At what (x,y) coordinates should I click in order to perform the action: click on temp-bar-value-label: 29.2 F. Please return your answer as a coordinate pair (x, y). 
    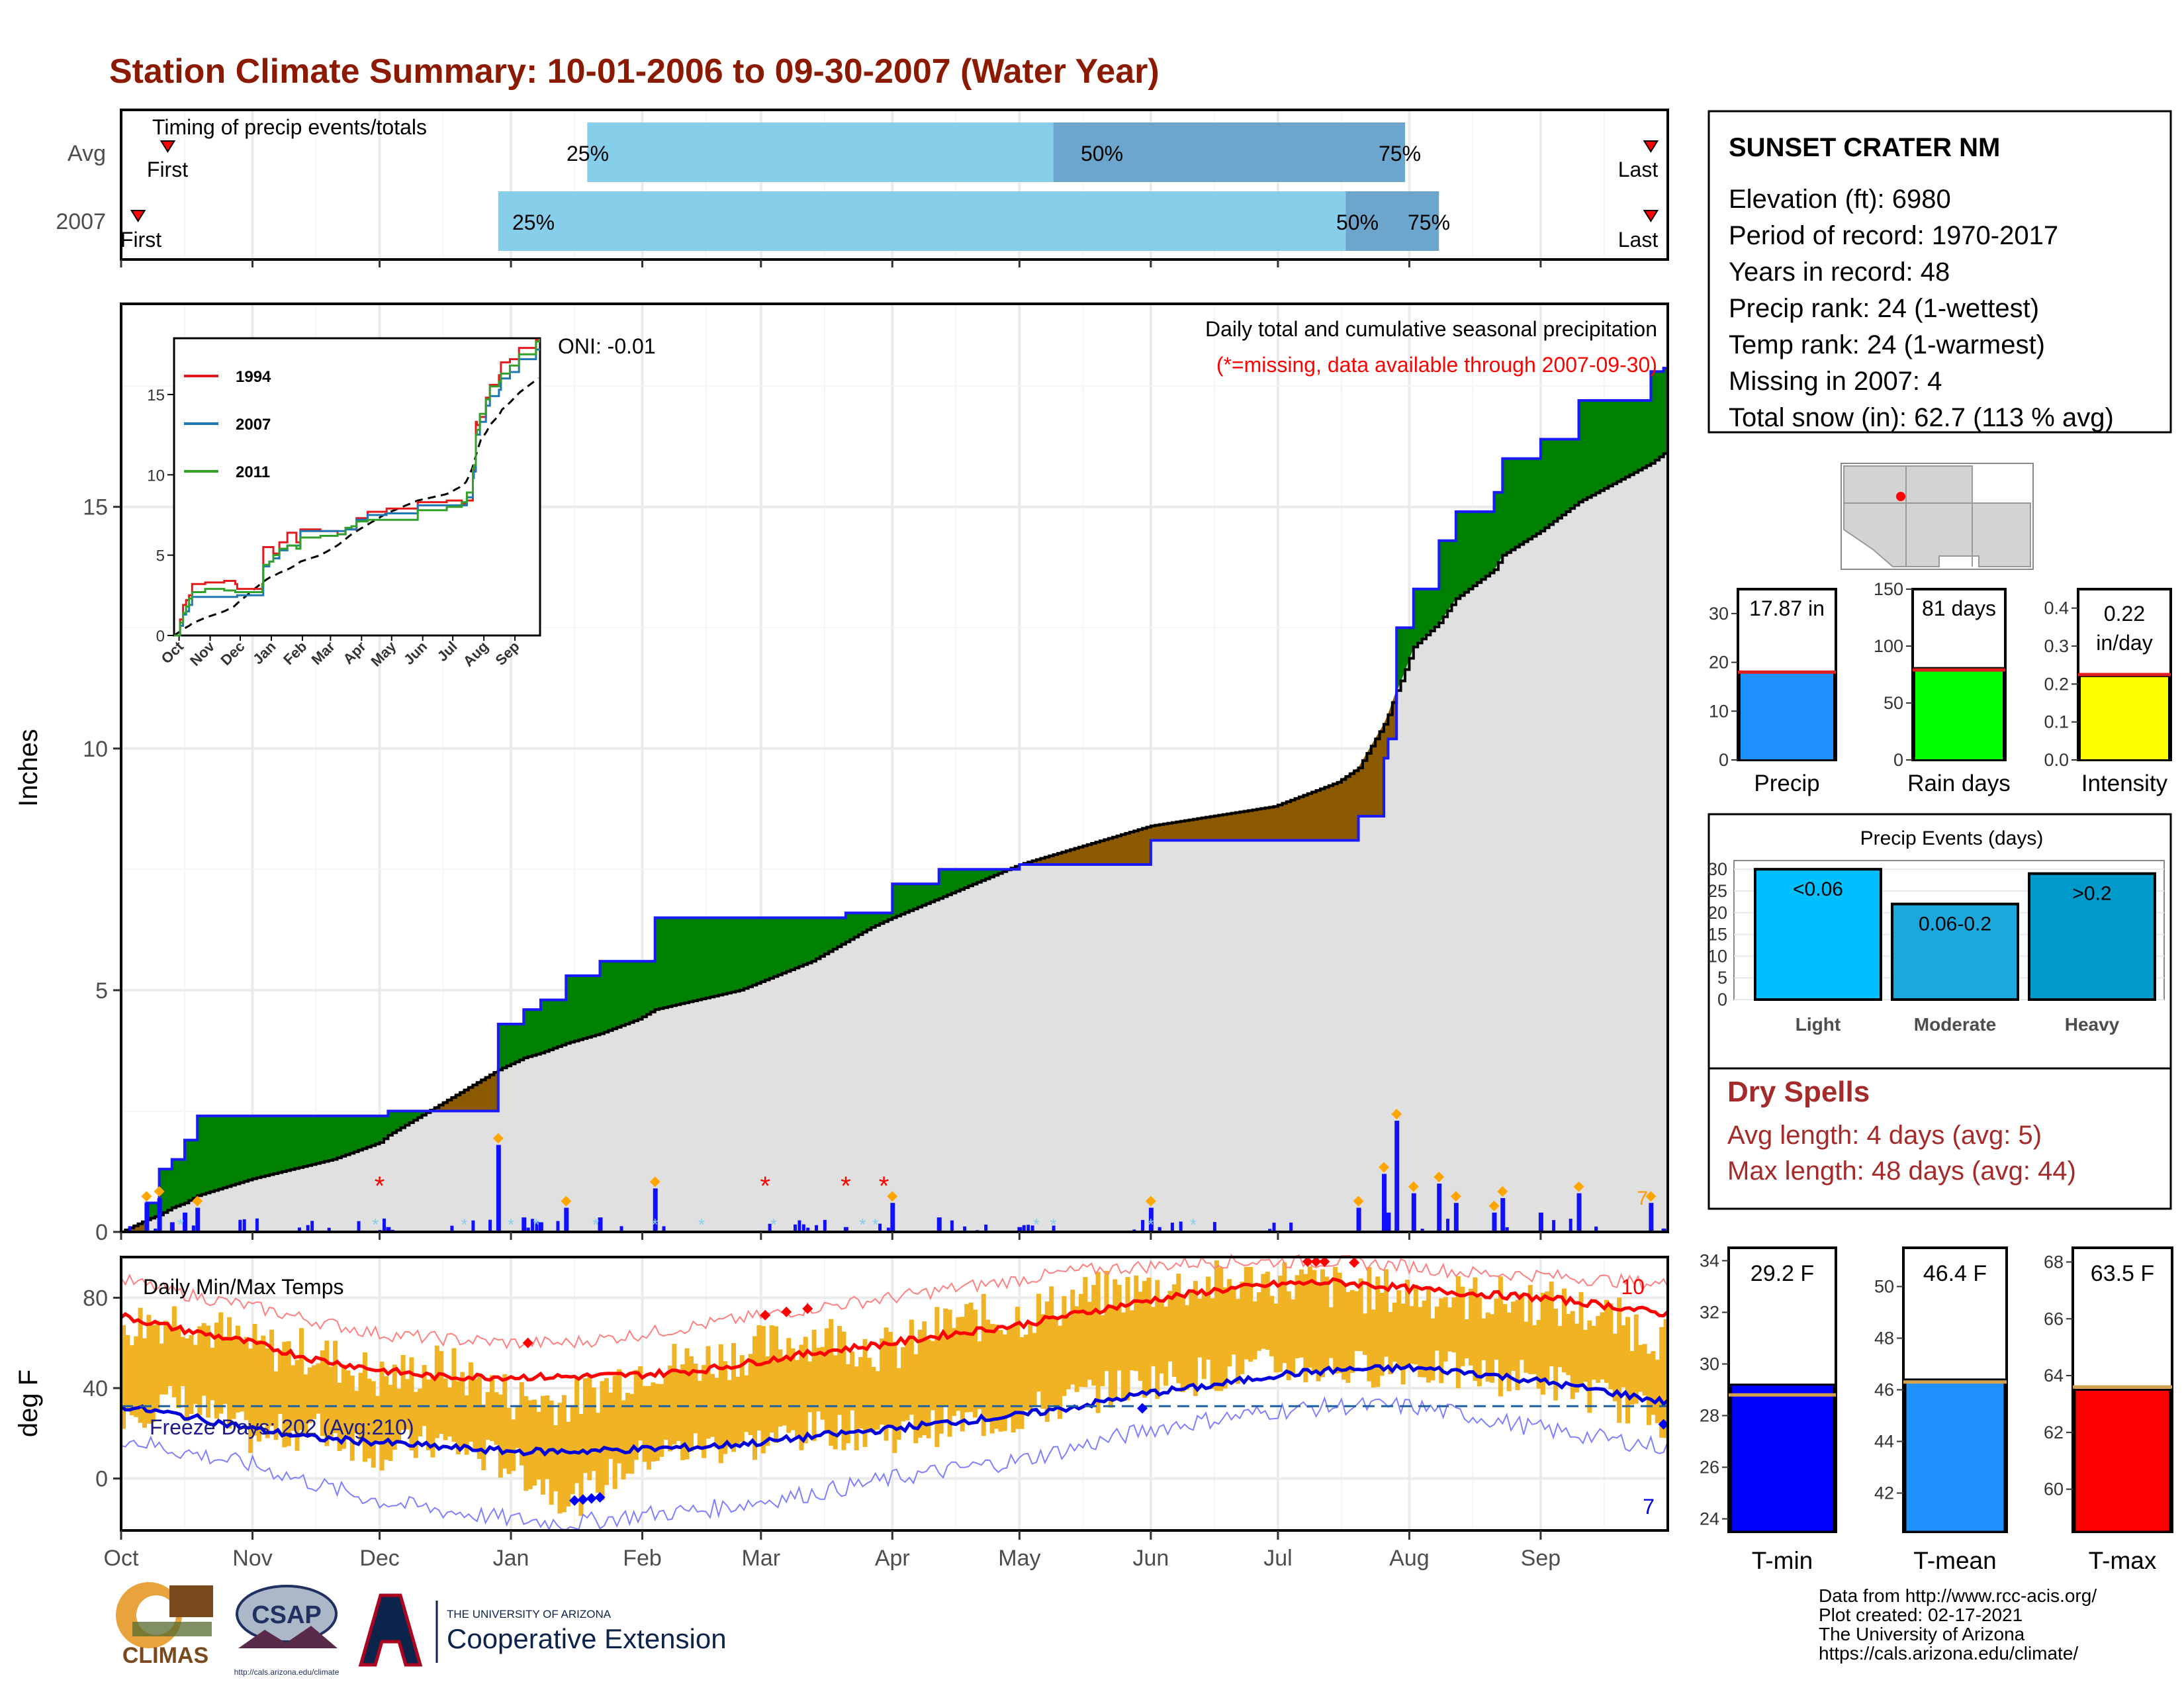
    Looking at the image, I should click on (1783, 1273).